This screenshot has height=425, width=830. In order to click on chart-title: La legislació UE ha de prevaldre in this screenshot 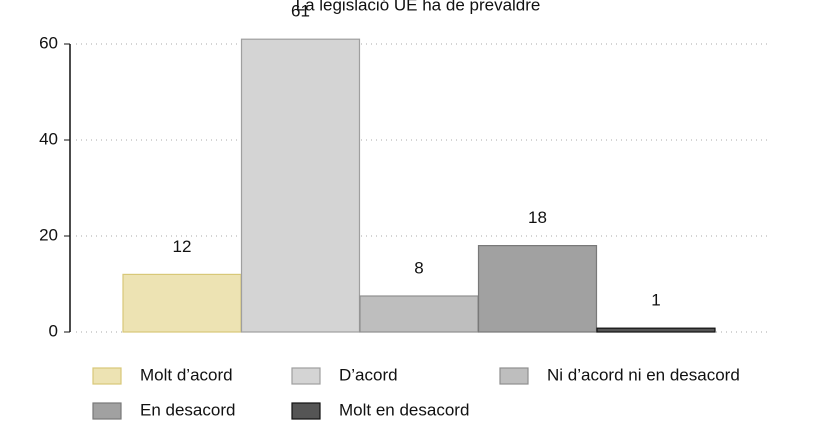, I will do `click(418, 7)`.